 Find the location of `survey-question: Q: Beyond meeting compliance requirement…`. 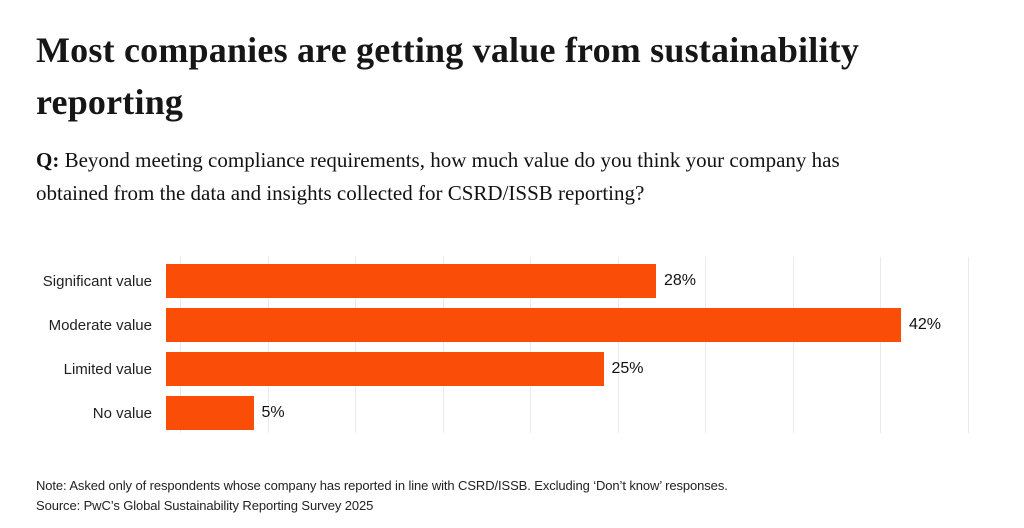

survey-question: Q: Beyond meeting compliance requirement… is located at coordinates (512, 177).